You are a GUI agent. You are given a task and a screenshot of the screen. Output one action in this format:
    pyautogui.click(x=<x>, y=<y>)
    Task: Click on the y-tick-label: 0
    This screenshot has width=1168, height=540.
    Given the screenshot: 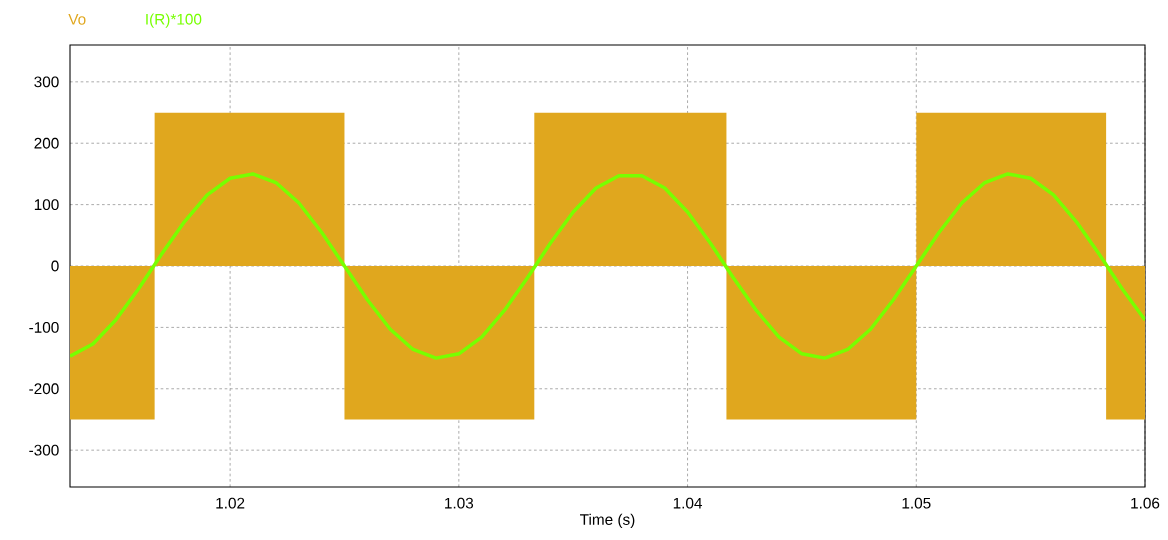 What is the action you would take?
    pyautogui.click(x=55, y=266)
    